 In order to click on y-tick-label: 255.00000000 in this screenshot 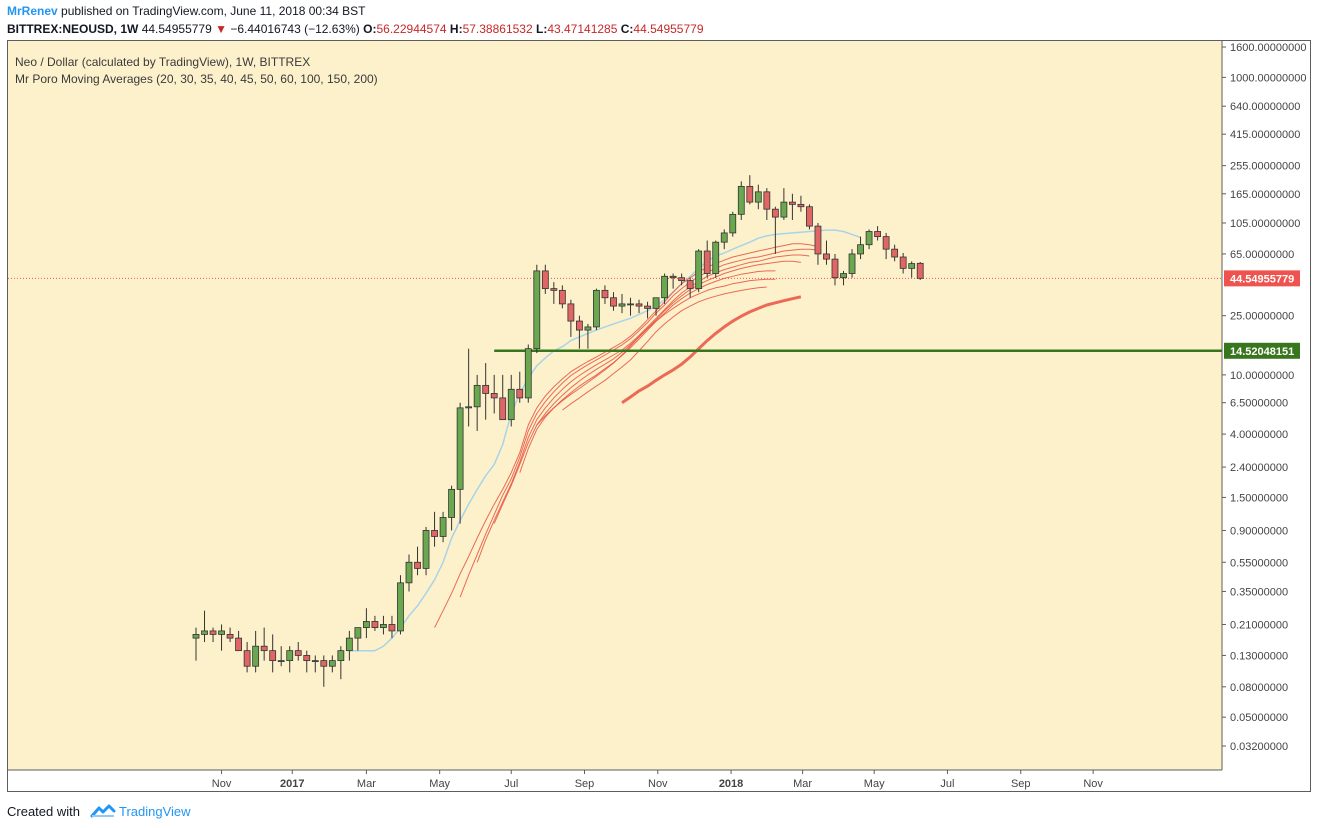, I will do `click(1265, 167)`.